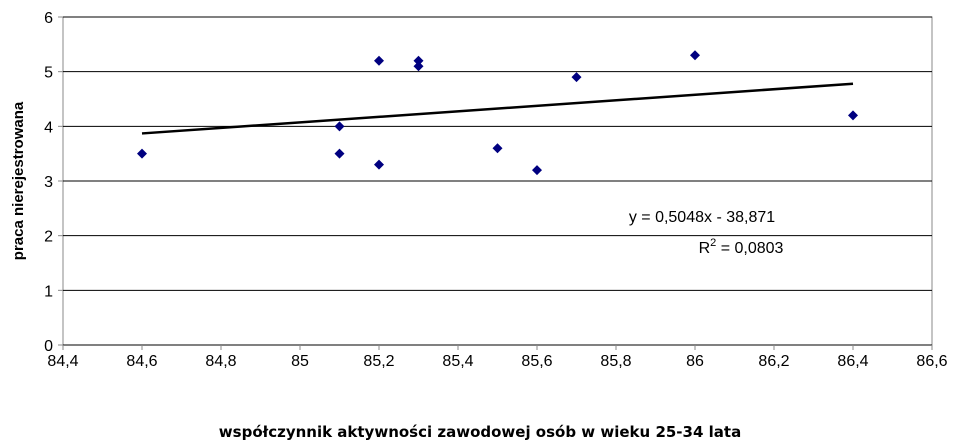 Image resolution: width=961 pixels, height=441 pixels. I want to click on x-tick-label: 86, so click(695, 361).